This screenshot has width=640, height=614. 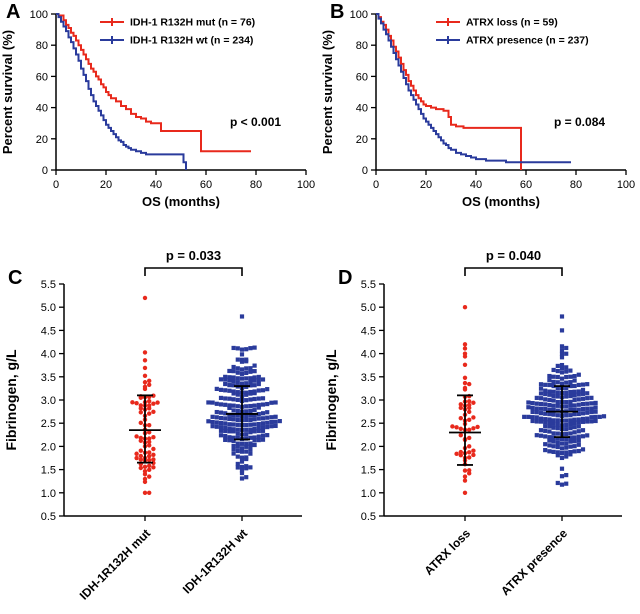 I want to click on svg-text: ATRX presence, so click(x=534, y=562).